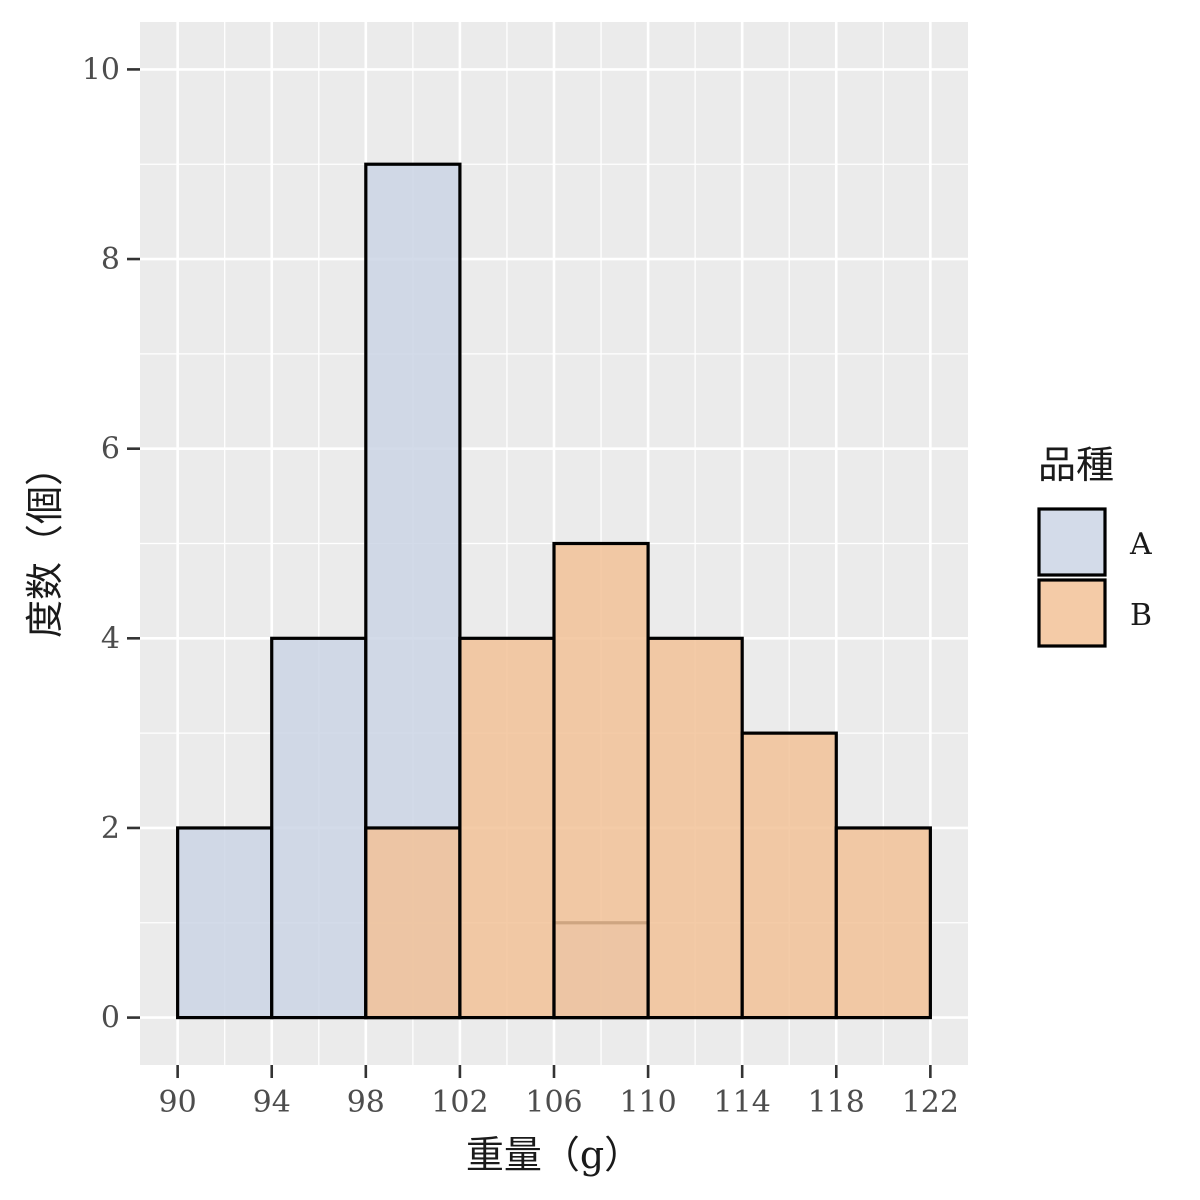 Image resolution: width=1200 pixels, height=1200 pixels. I want to click on y-tick-label: 6, so click(110, 449).